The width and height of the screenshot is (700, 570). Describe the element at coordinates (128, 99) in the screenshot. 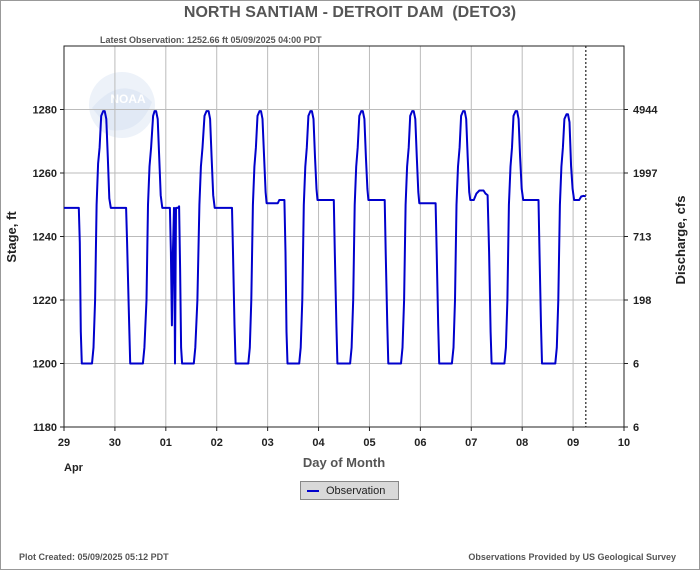

I see `noaa-logo-text: NOAA` at that location.